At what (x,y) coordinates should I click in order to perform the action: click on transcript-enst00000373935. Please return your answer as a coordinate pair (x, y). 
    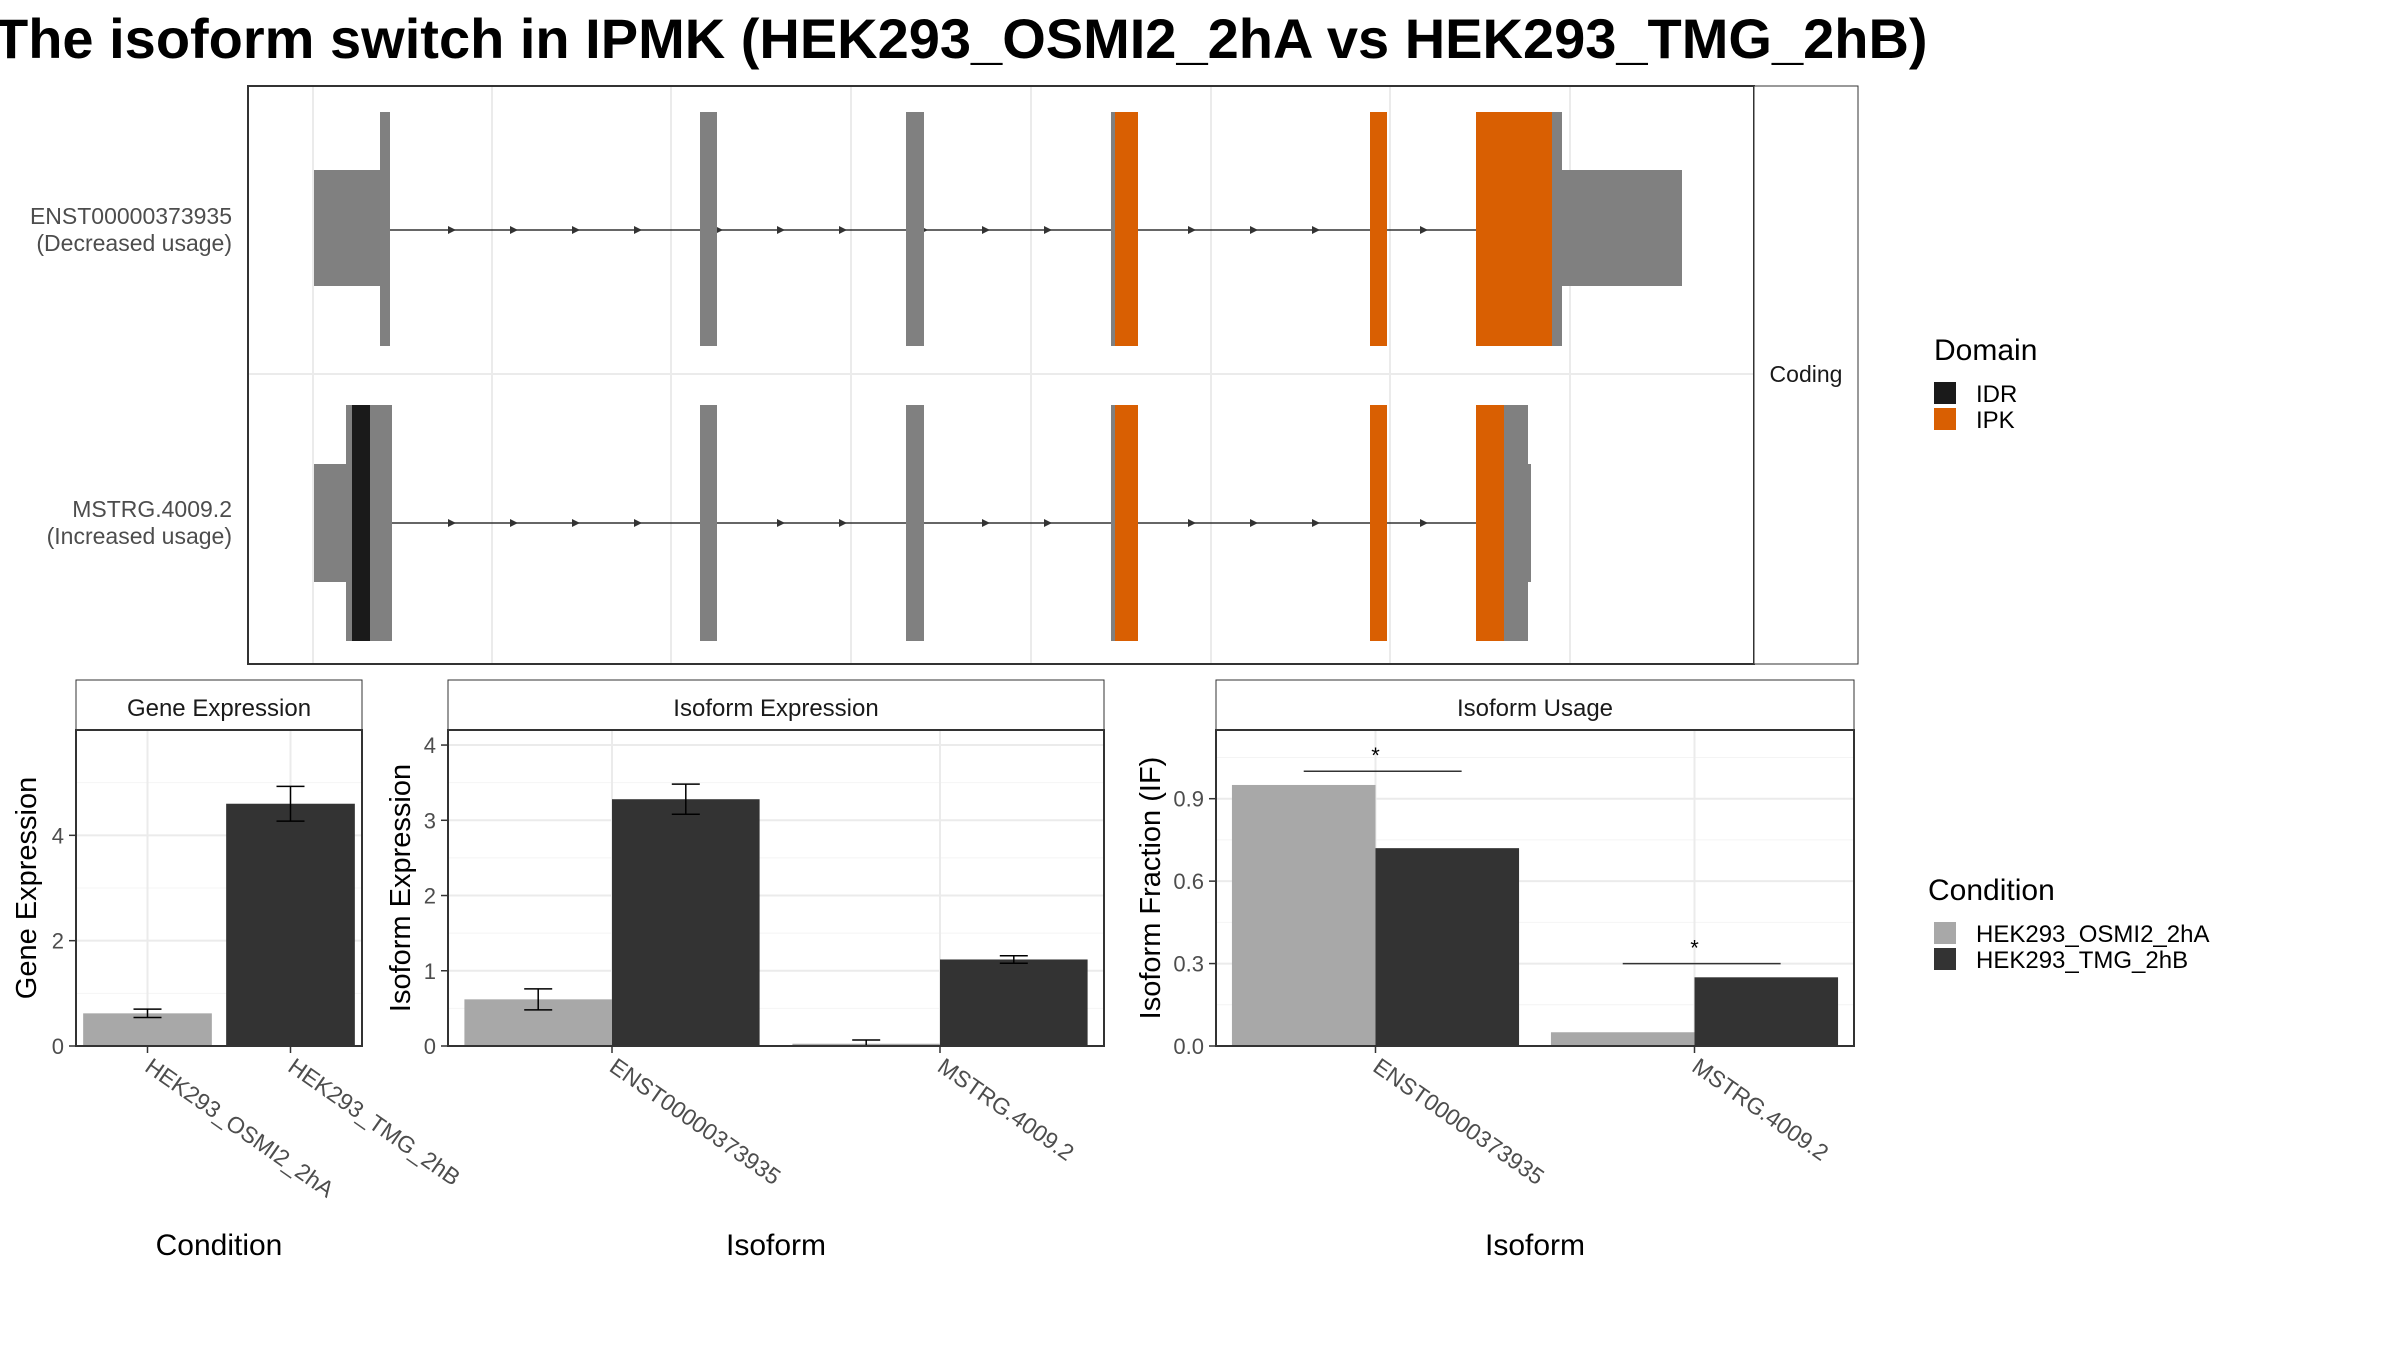
    Looking at the image, I should click on (998, 229).